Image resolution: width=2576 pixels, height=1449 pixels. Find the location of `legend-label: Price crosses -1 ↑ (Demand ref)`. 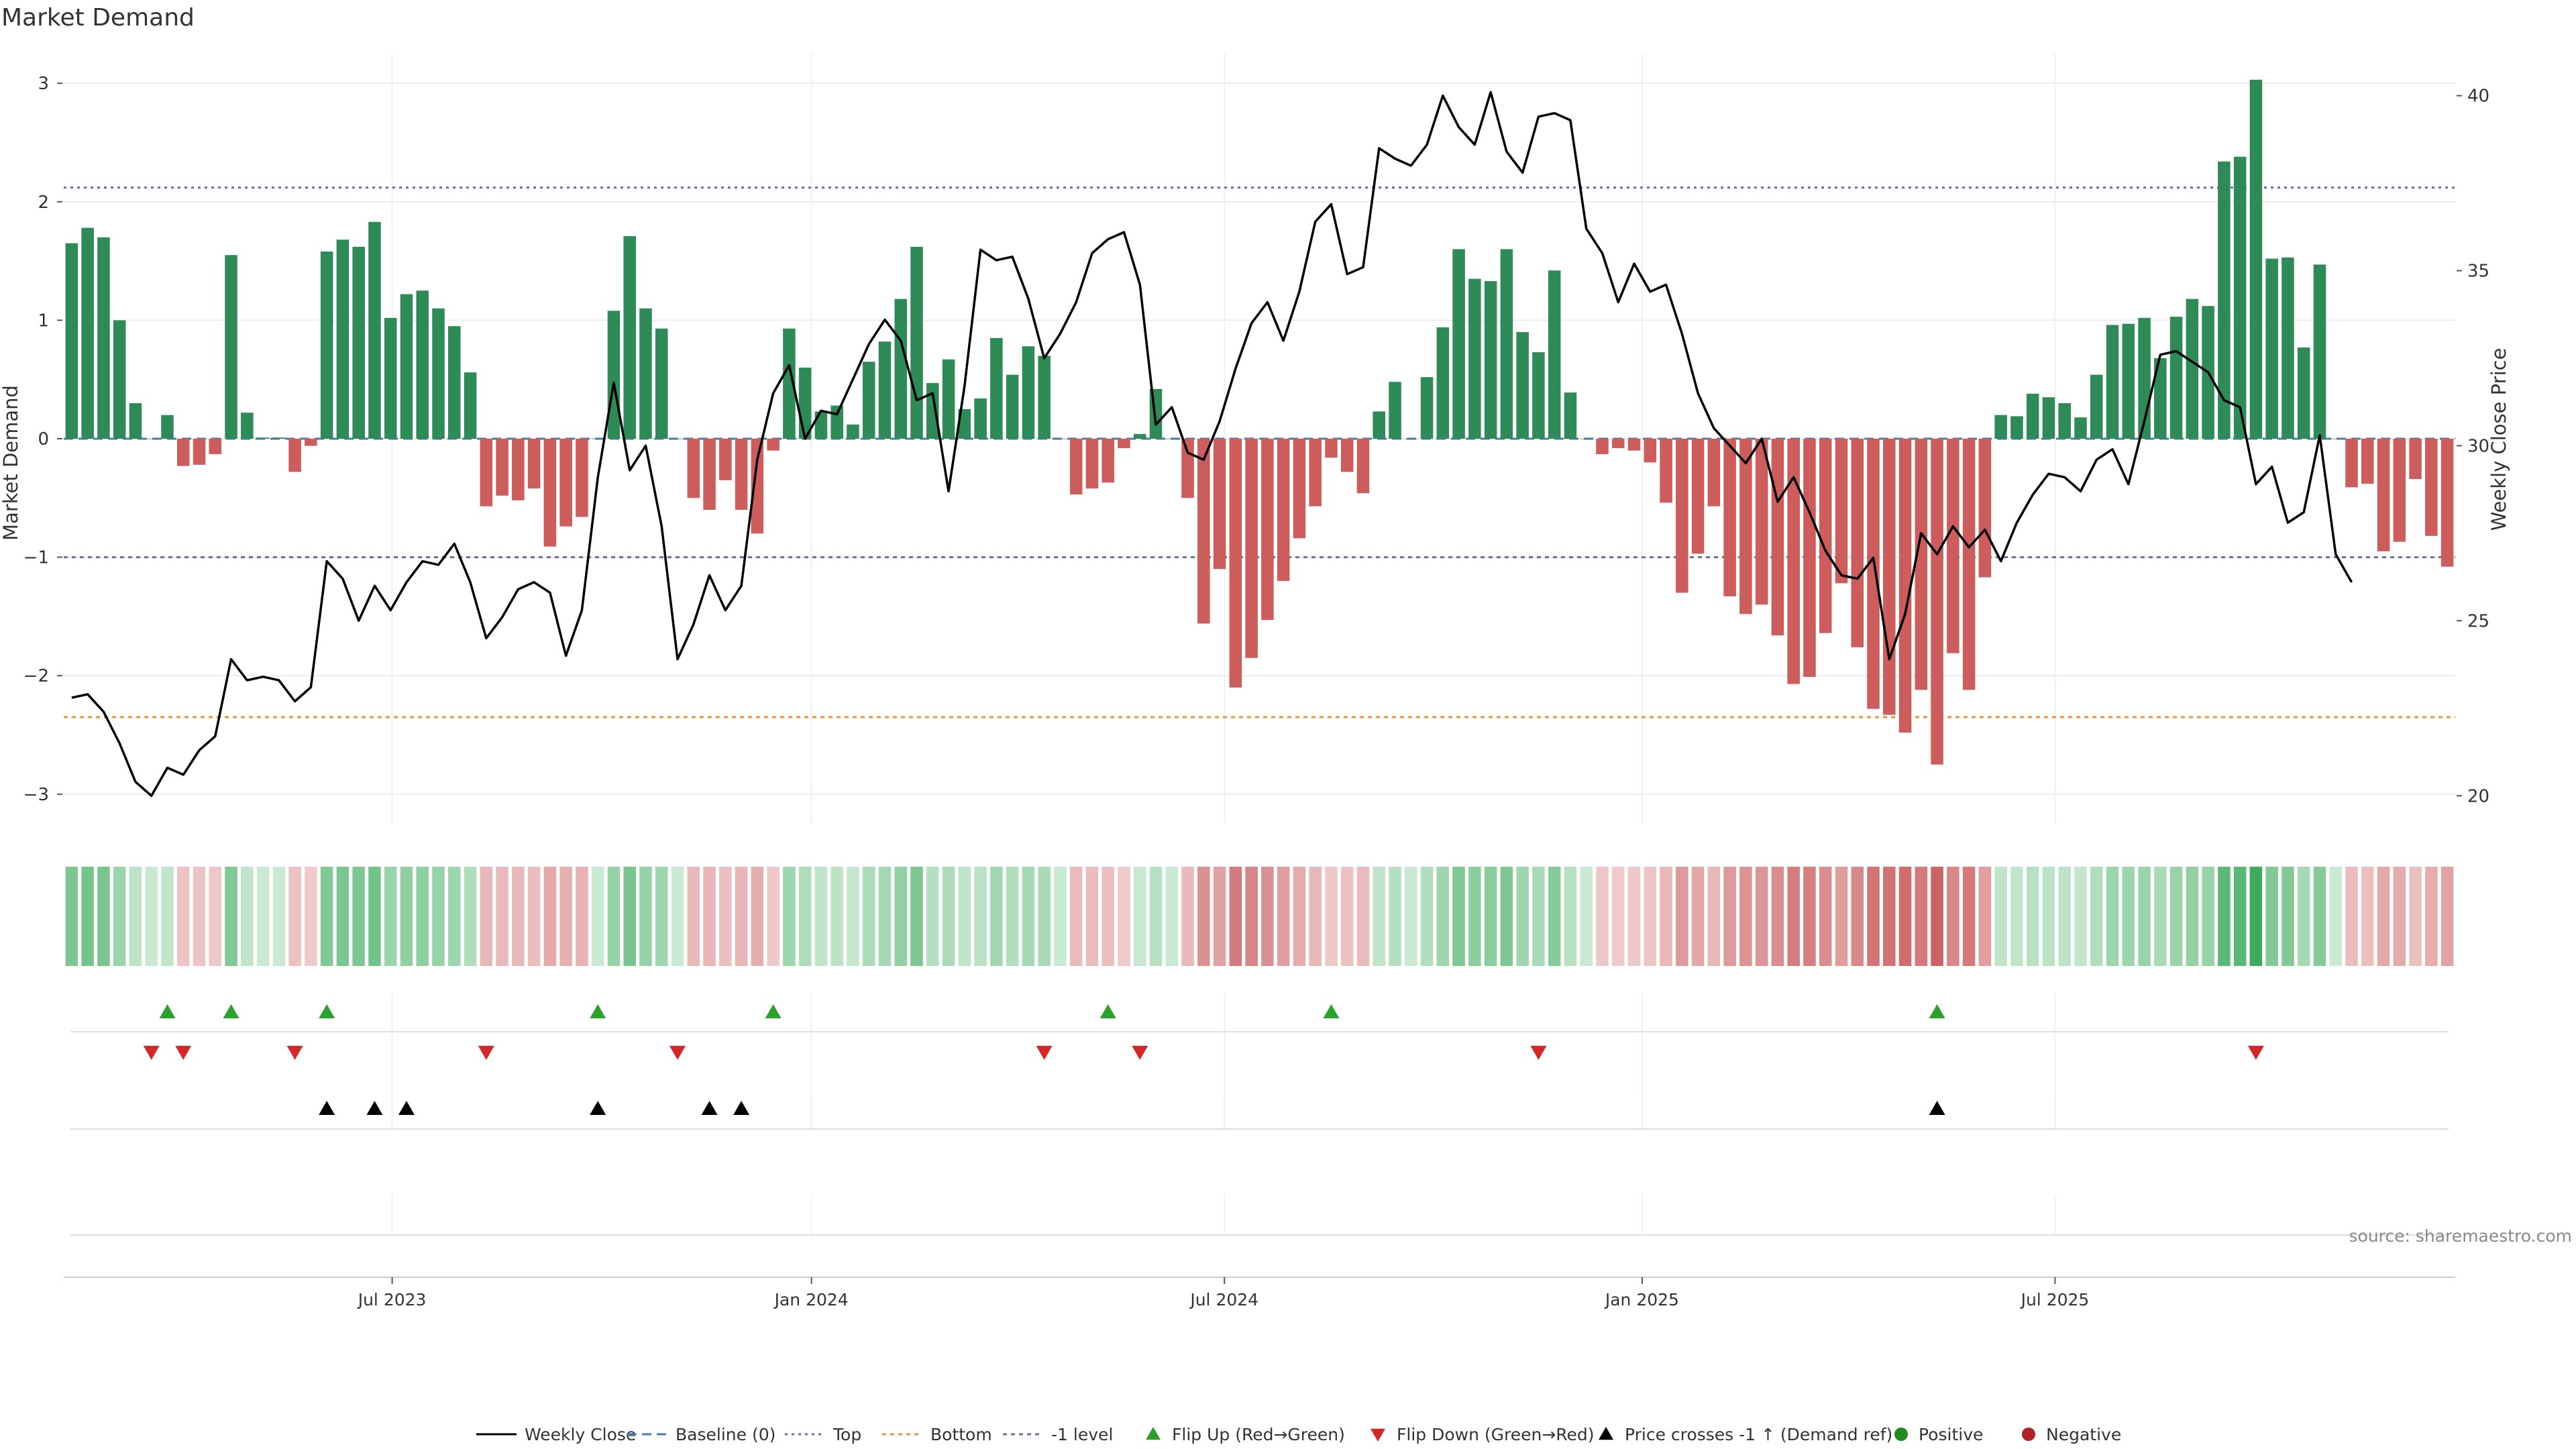

legend-label: Price crosses -1 ↑ (Demand ref) is located at coordinates (1758, 1434).